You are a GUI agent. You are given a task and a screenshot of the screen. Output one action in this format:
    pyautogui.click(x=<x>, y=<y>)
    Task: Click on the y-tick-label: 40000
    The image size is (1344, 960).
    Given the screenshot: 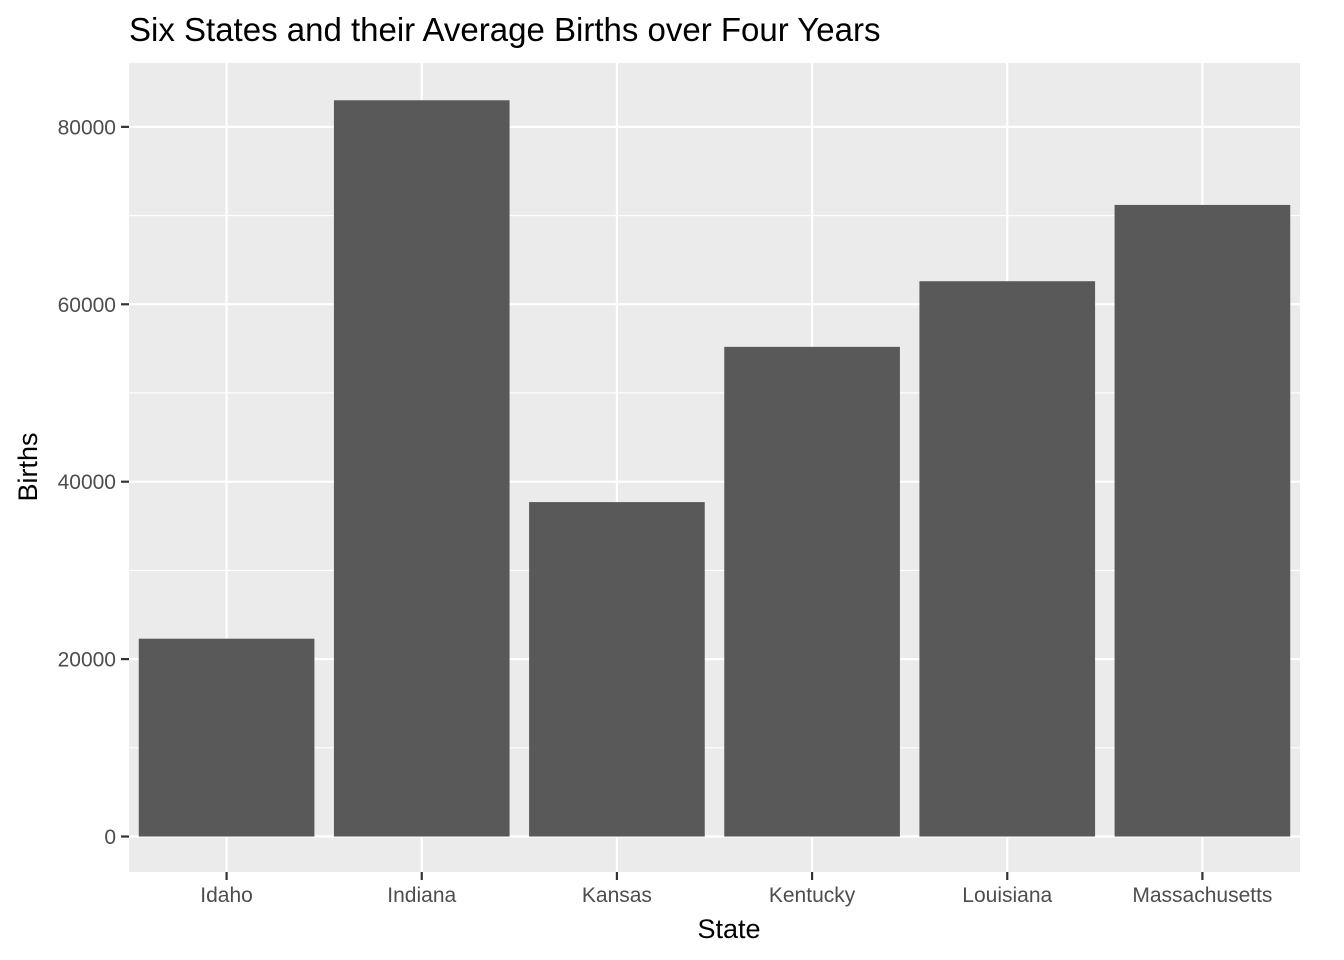 What is the action you would take?
    pyautogui.click(x=87, y=482)
    